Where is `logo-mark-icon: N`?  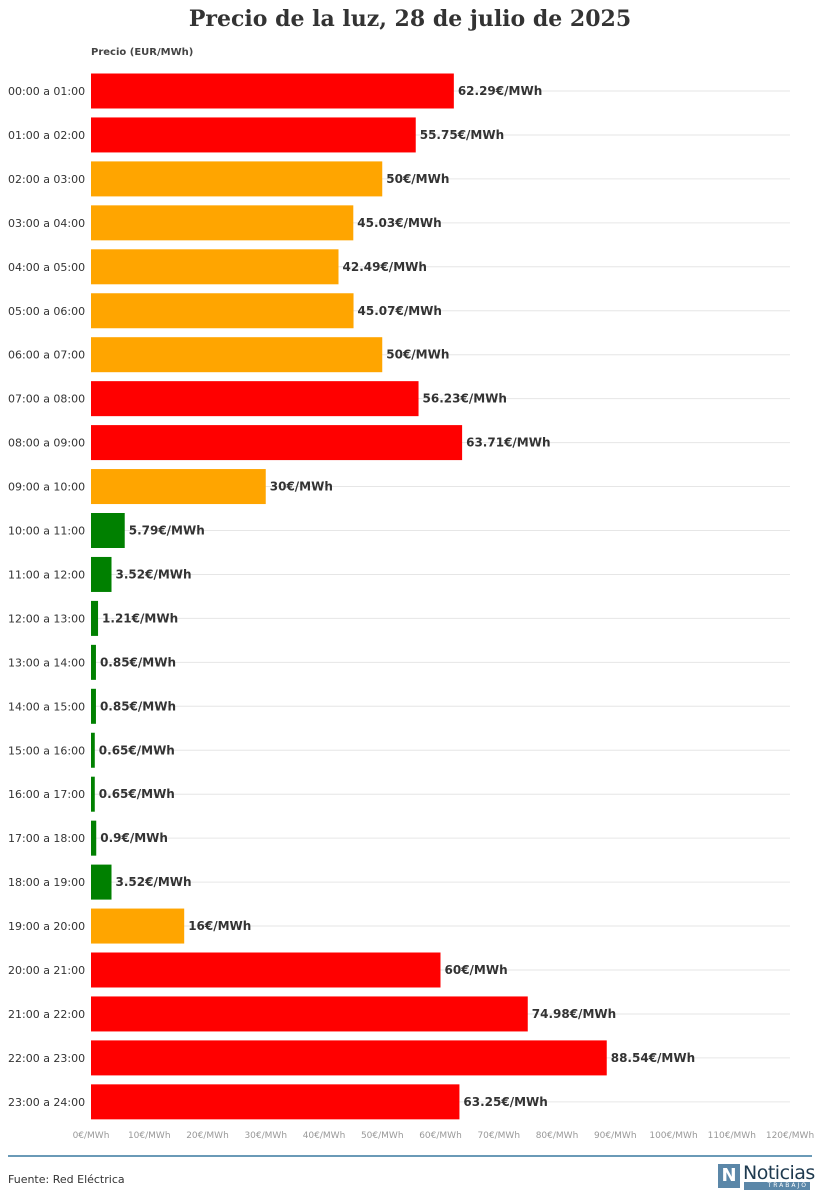 logo-mark-icon: N is located at coordinates (729, 1176).